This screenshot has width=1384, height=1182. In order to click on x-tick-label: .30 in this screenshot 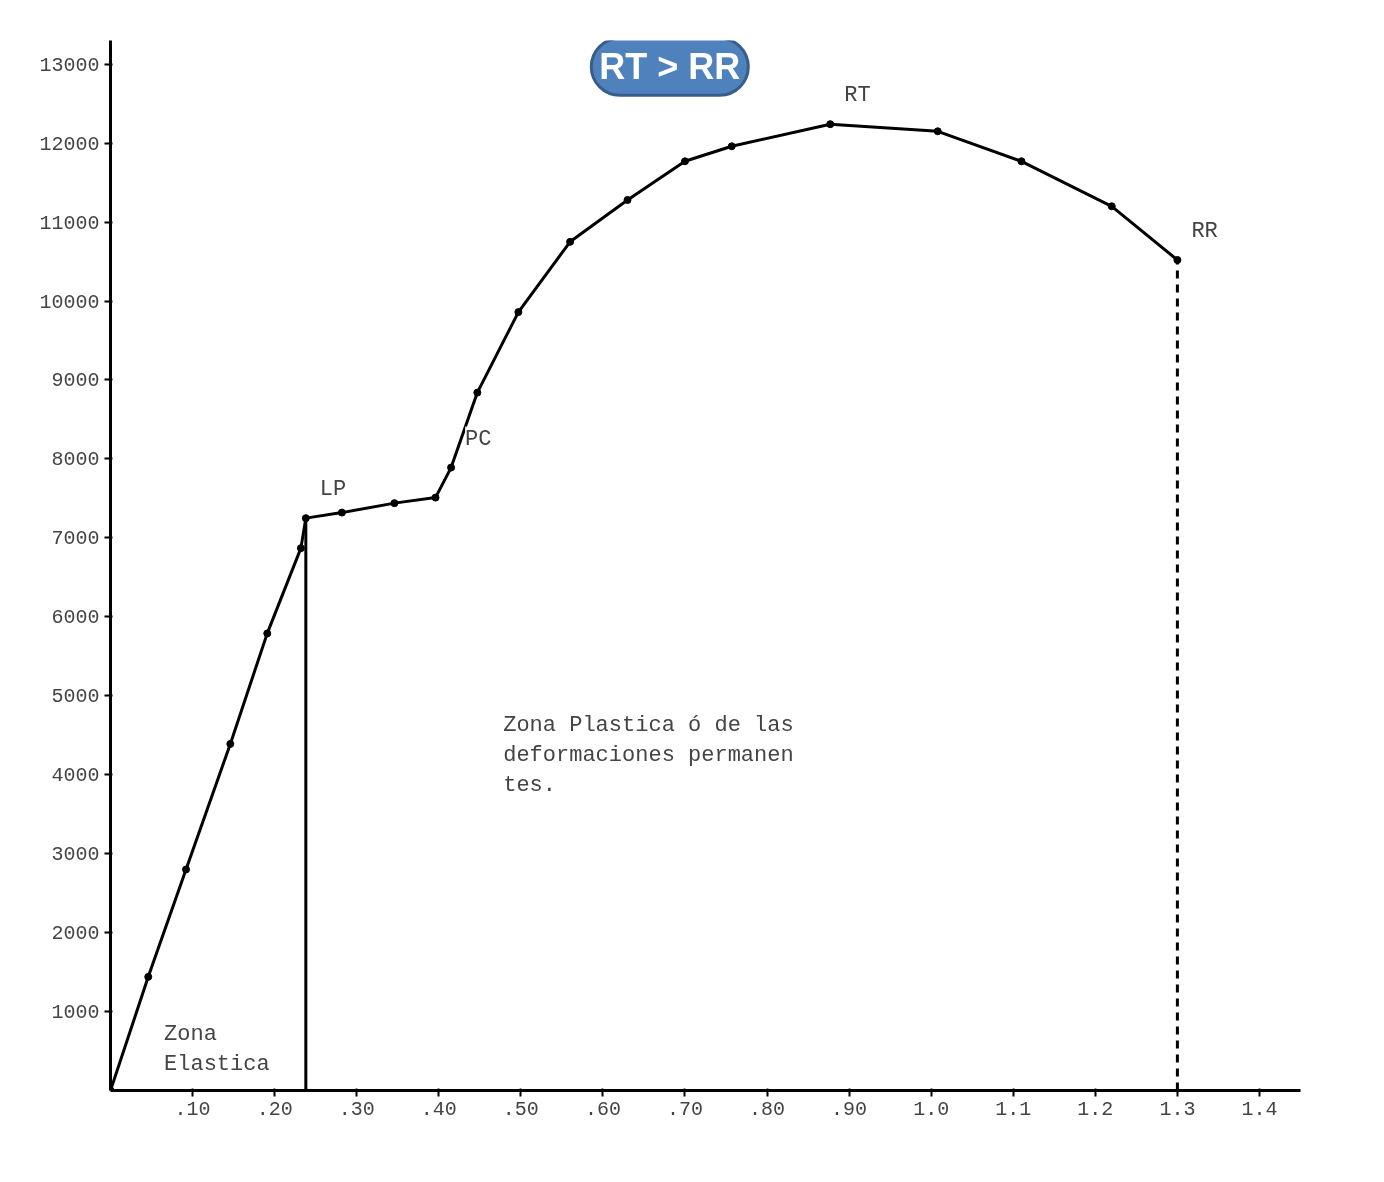, I will do `click(356, 1109)`.